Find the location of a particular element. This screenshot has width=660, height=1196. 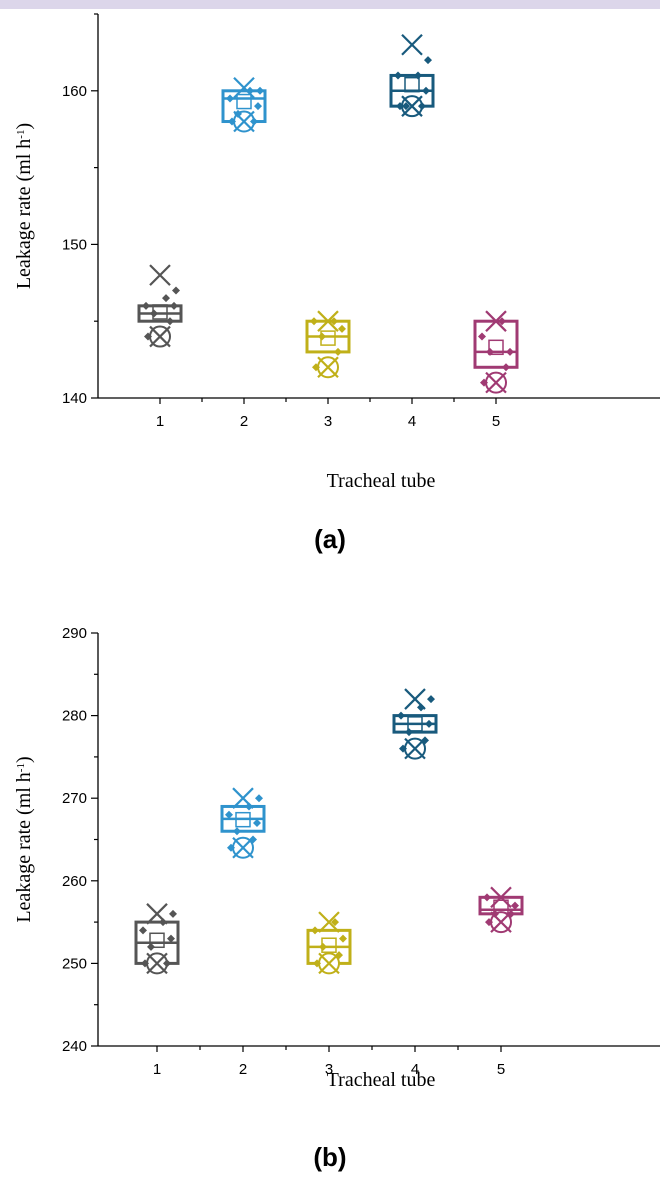

x-tick-label: 1 is located at coordinates (160, 421).